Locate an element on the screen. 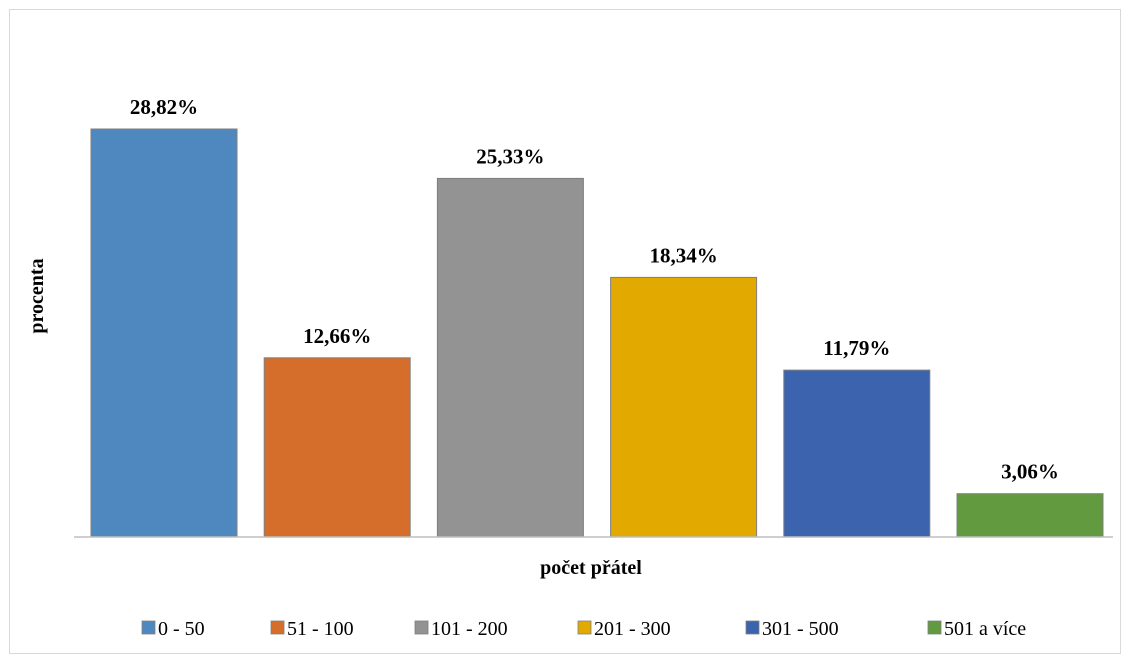 This screenshot has height=664, width=1132. x-axis-title: počet přátel is located at coordinates (591, 568).